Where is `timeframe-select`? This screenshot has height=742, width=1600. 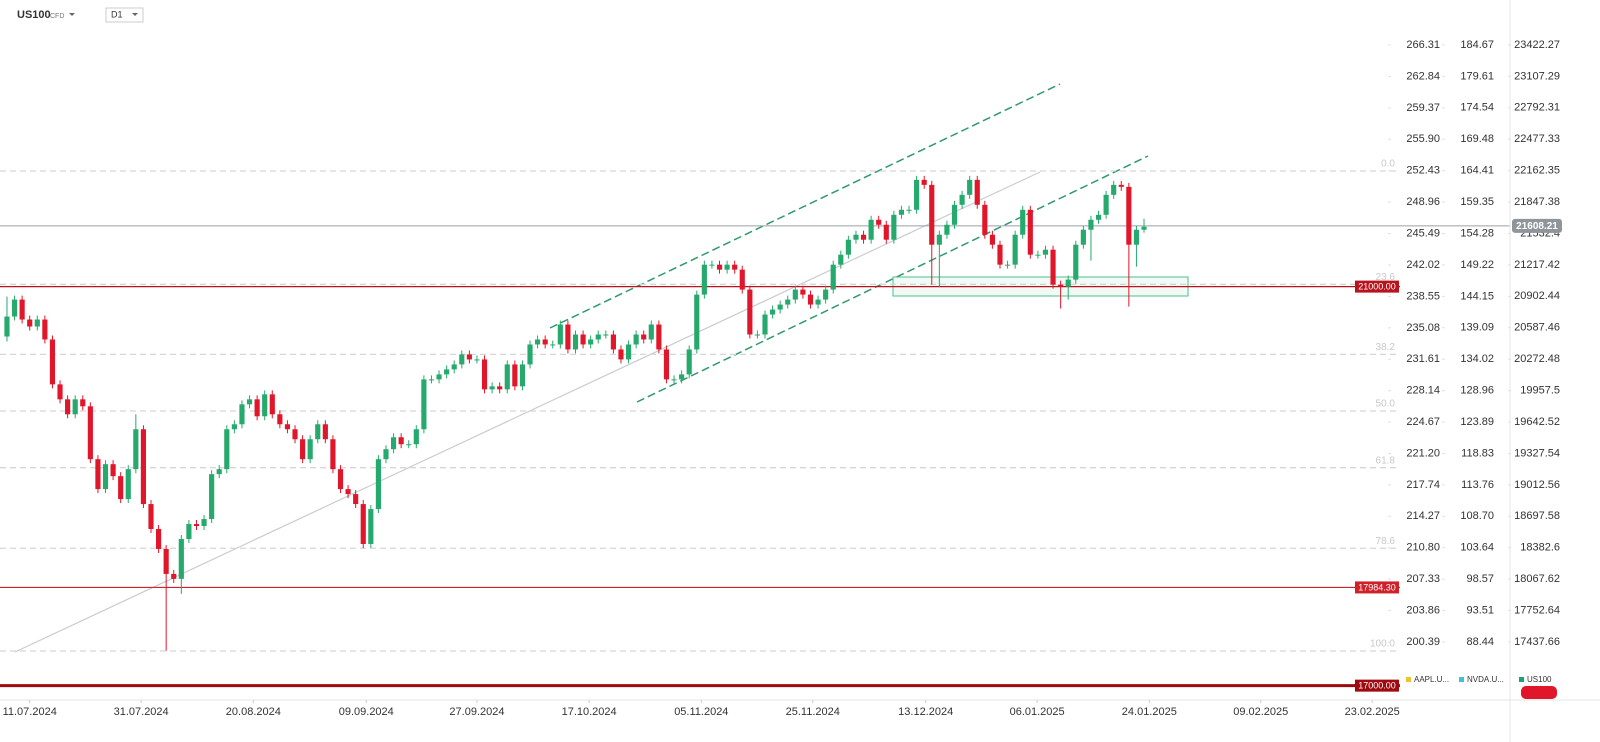 timeframe-select is located at coordinates (124, 15).